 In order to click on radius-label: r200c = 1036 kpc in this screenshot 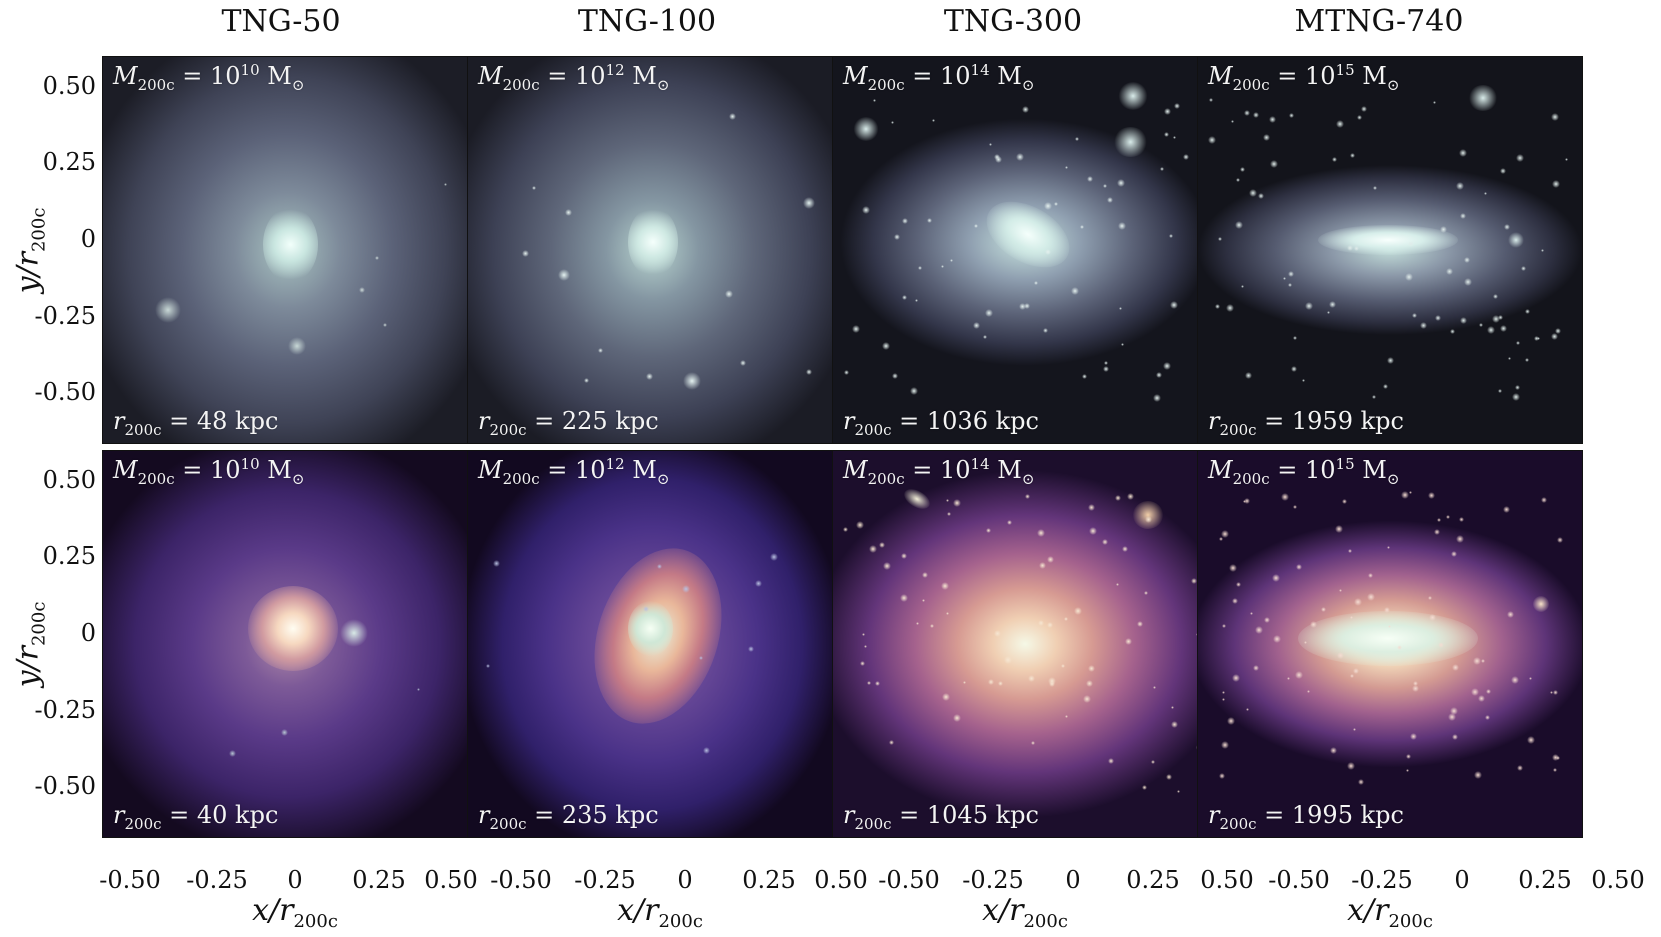, I will do `click(941, 423)`.